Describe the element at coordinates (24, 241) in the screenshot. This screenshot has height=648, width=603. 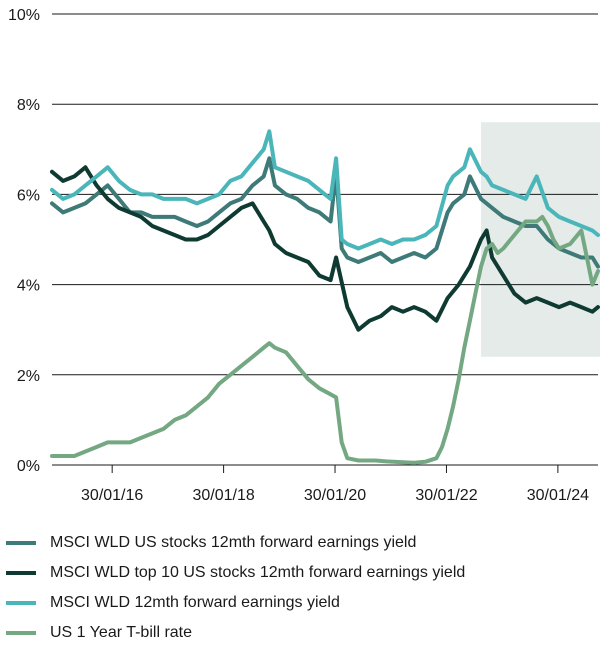
I see `y-axis-ticks: 0% 2% 4% 6% 8% 10%` at that location.